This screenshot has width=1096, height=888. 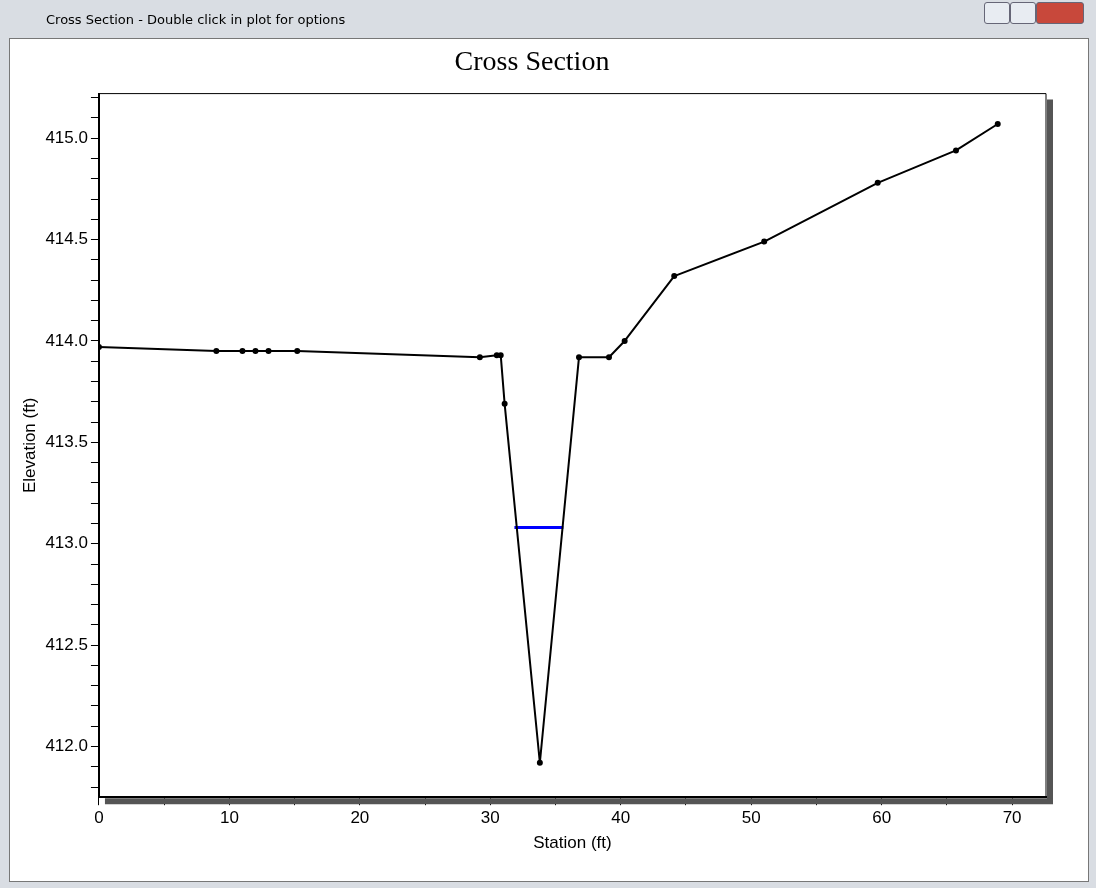 What do you see at coordinates (532, 61) in the screenshot?
I see `chart-title: Cross Section` at bounding box center [532, 61].